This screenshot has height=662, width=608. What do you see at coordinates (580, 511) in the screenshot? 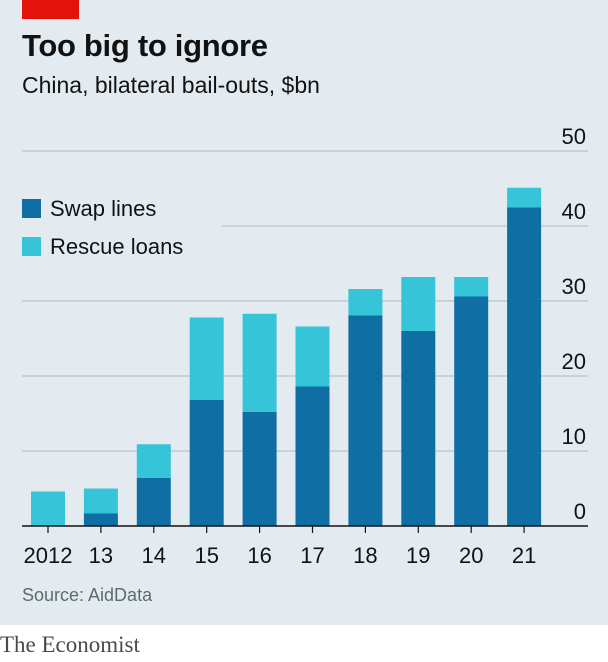
I see `y-tick-label: 0` at bounding box center [580, 511].